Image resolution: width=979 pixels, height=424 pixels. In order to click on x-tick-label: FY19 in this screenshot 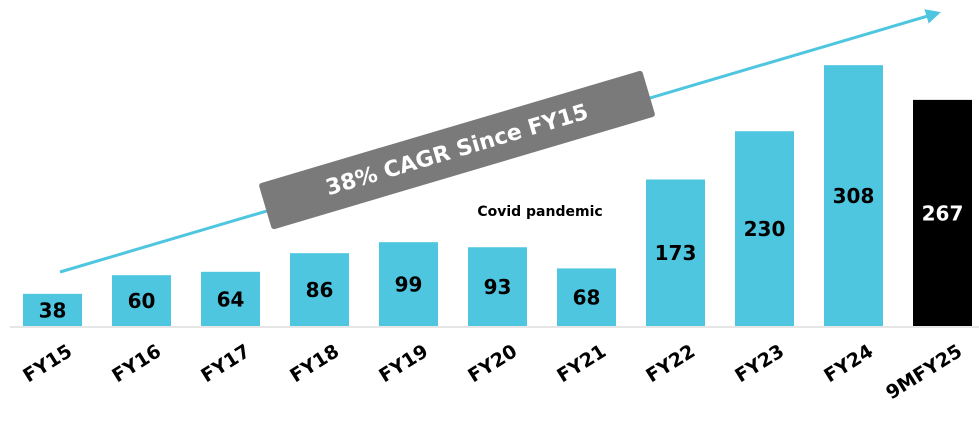, I will do `click(403, 363)`.